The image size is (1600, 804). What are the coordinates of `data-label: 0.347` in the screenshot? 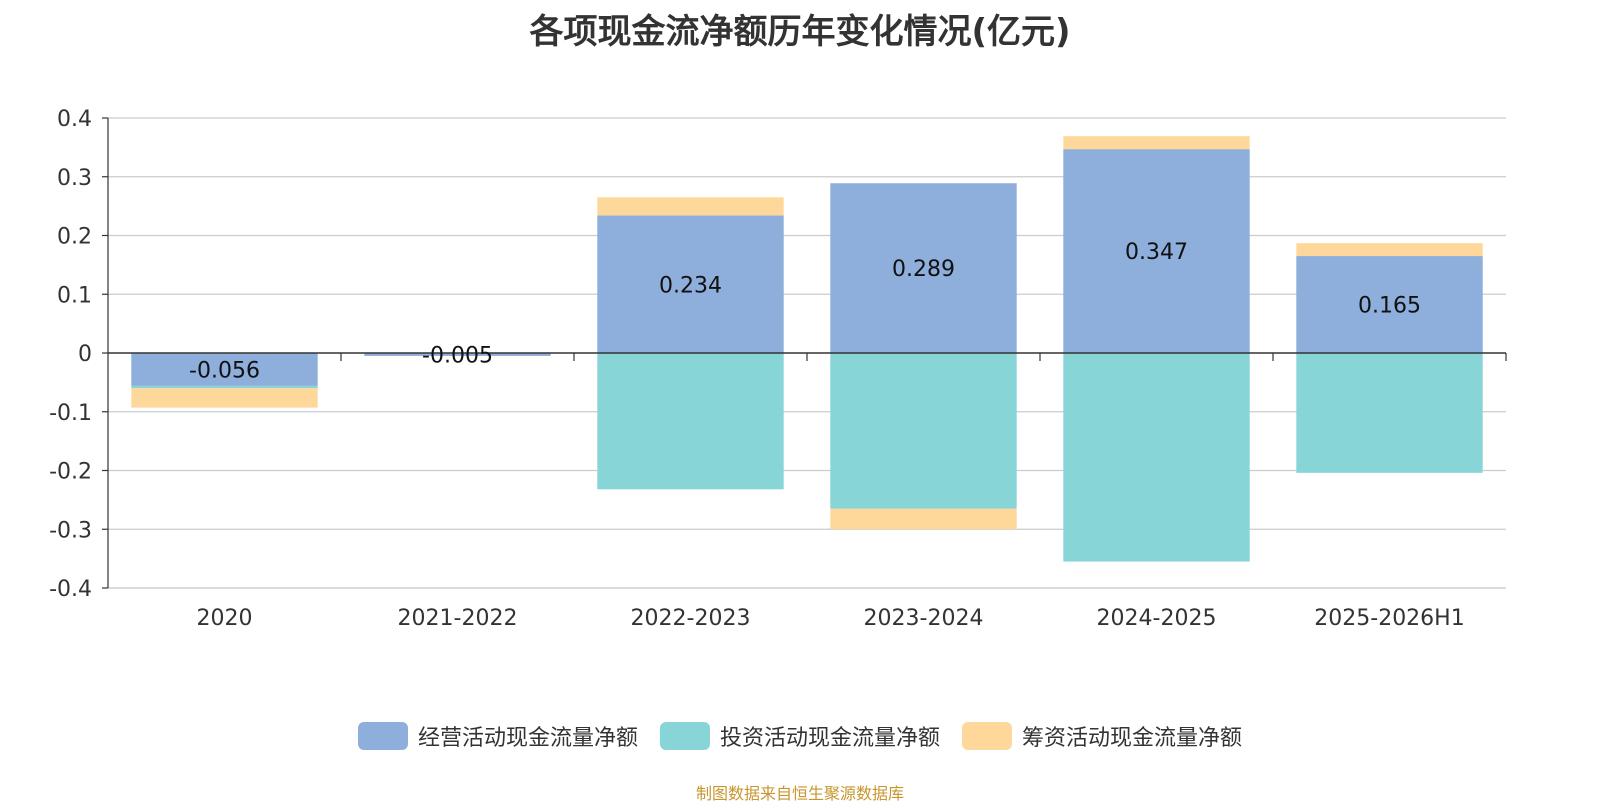 It's located at (1156, 252).